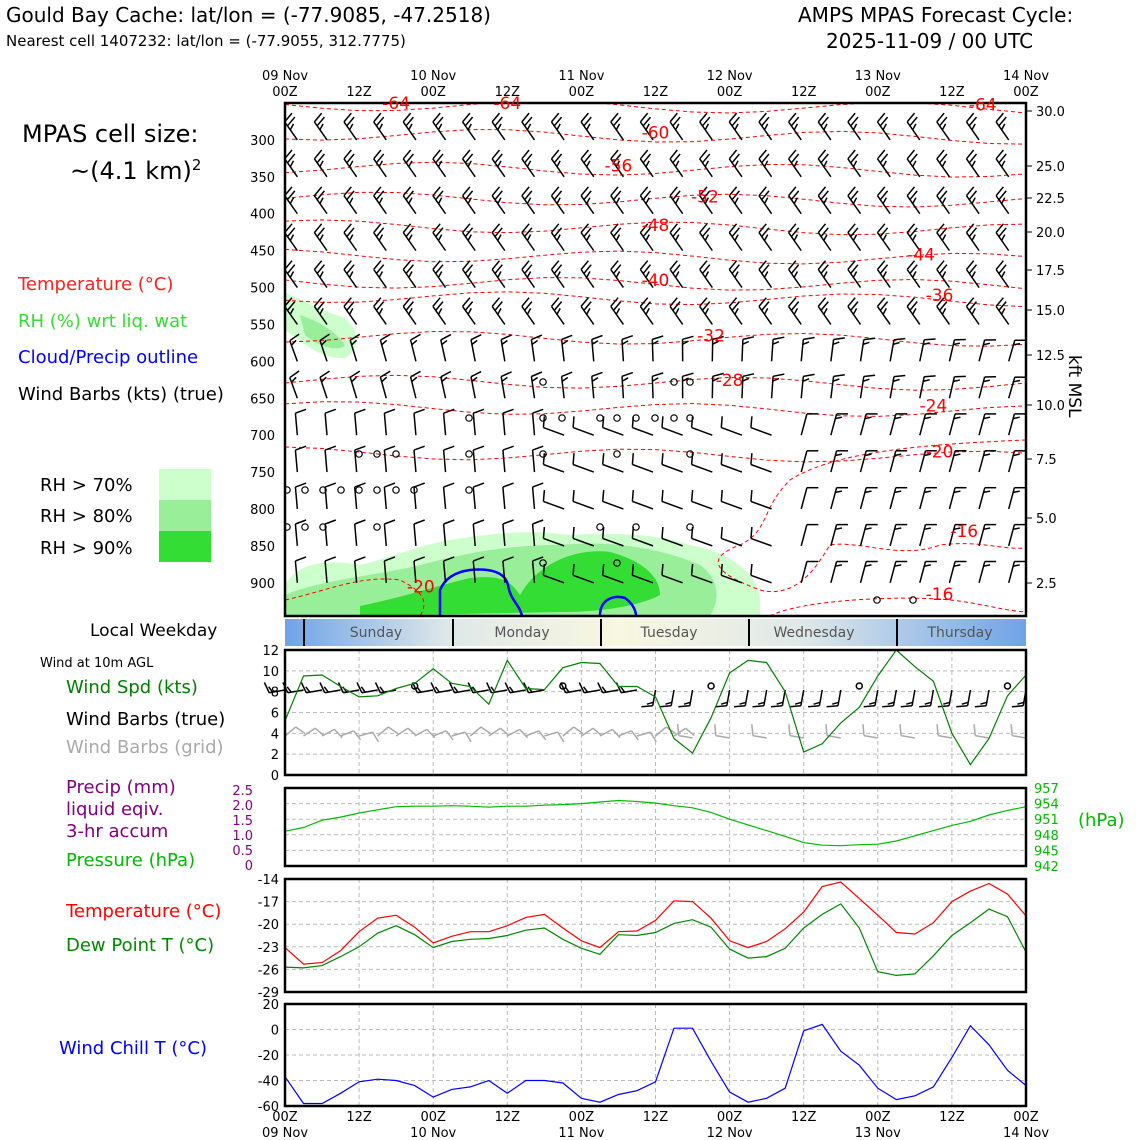 Image resolution: width=1140 pixels, height=1140 pixels. I want to click on pressure-tick-label: 400, so click(262, 215).